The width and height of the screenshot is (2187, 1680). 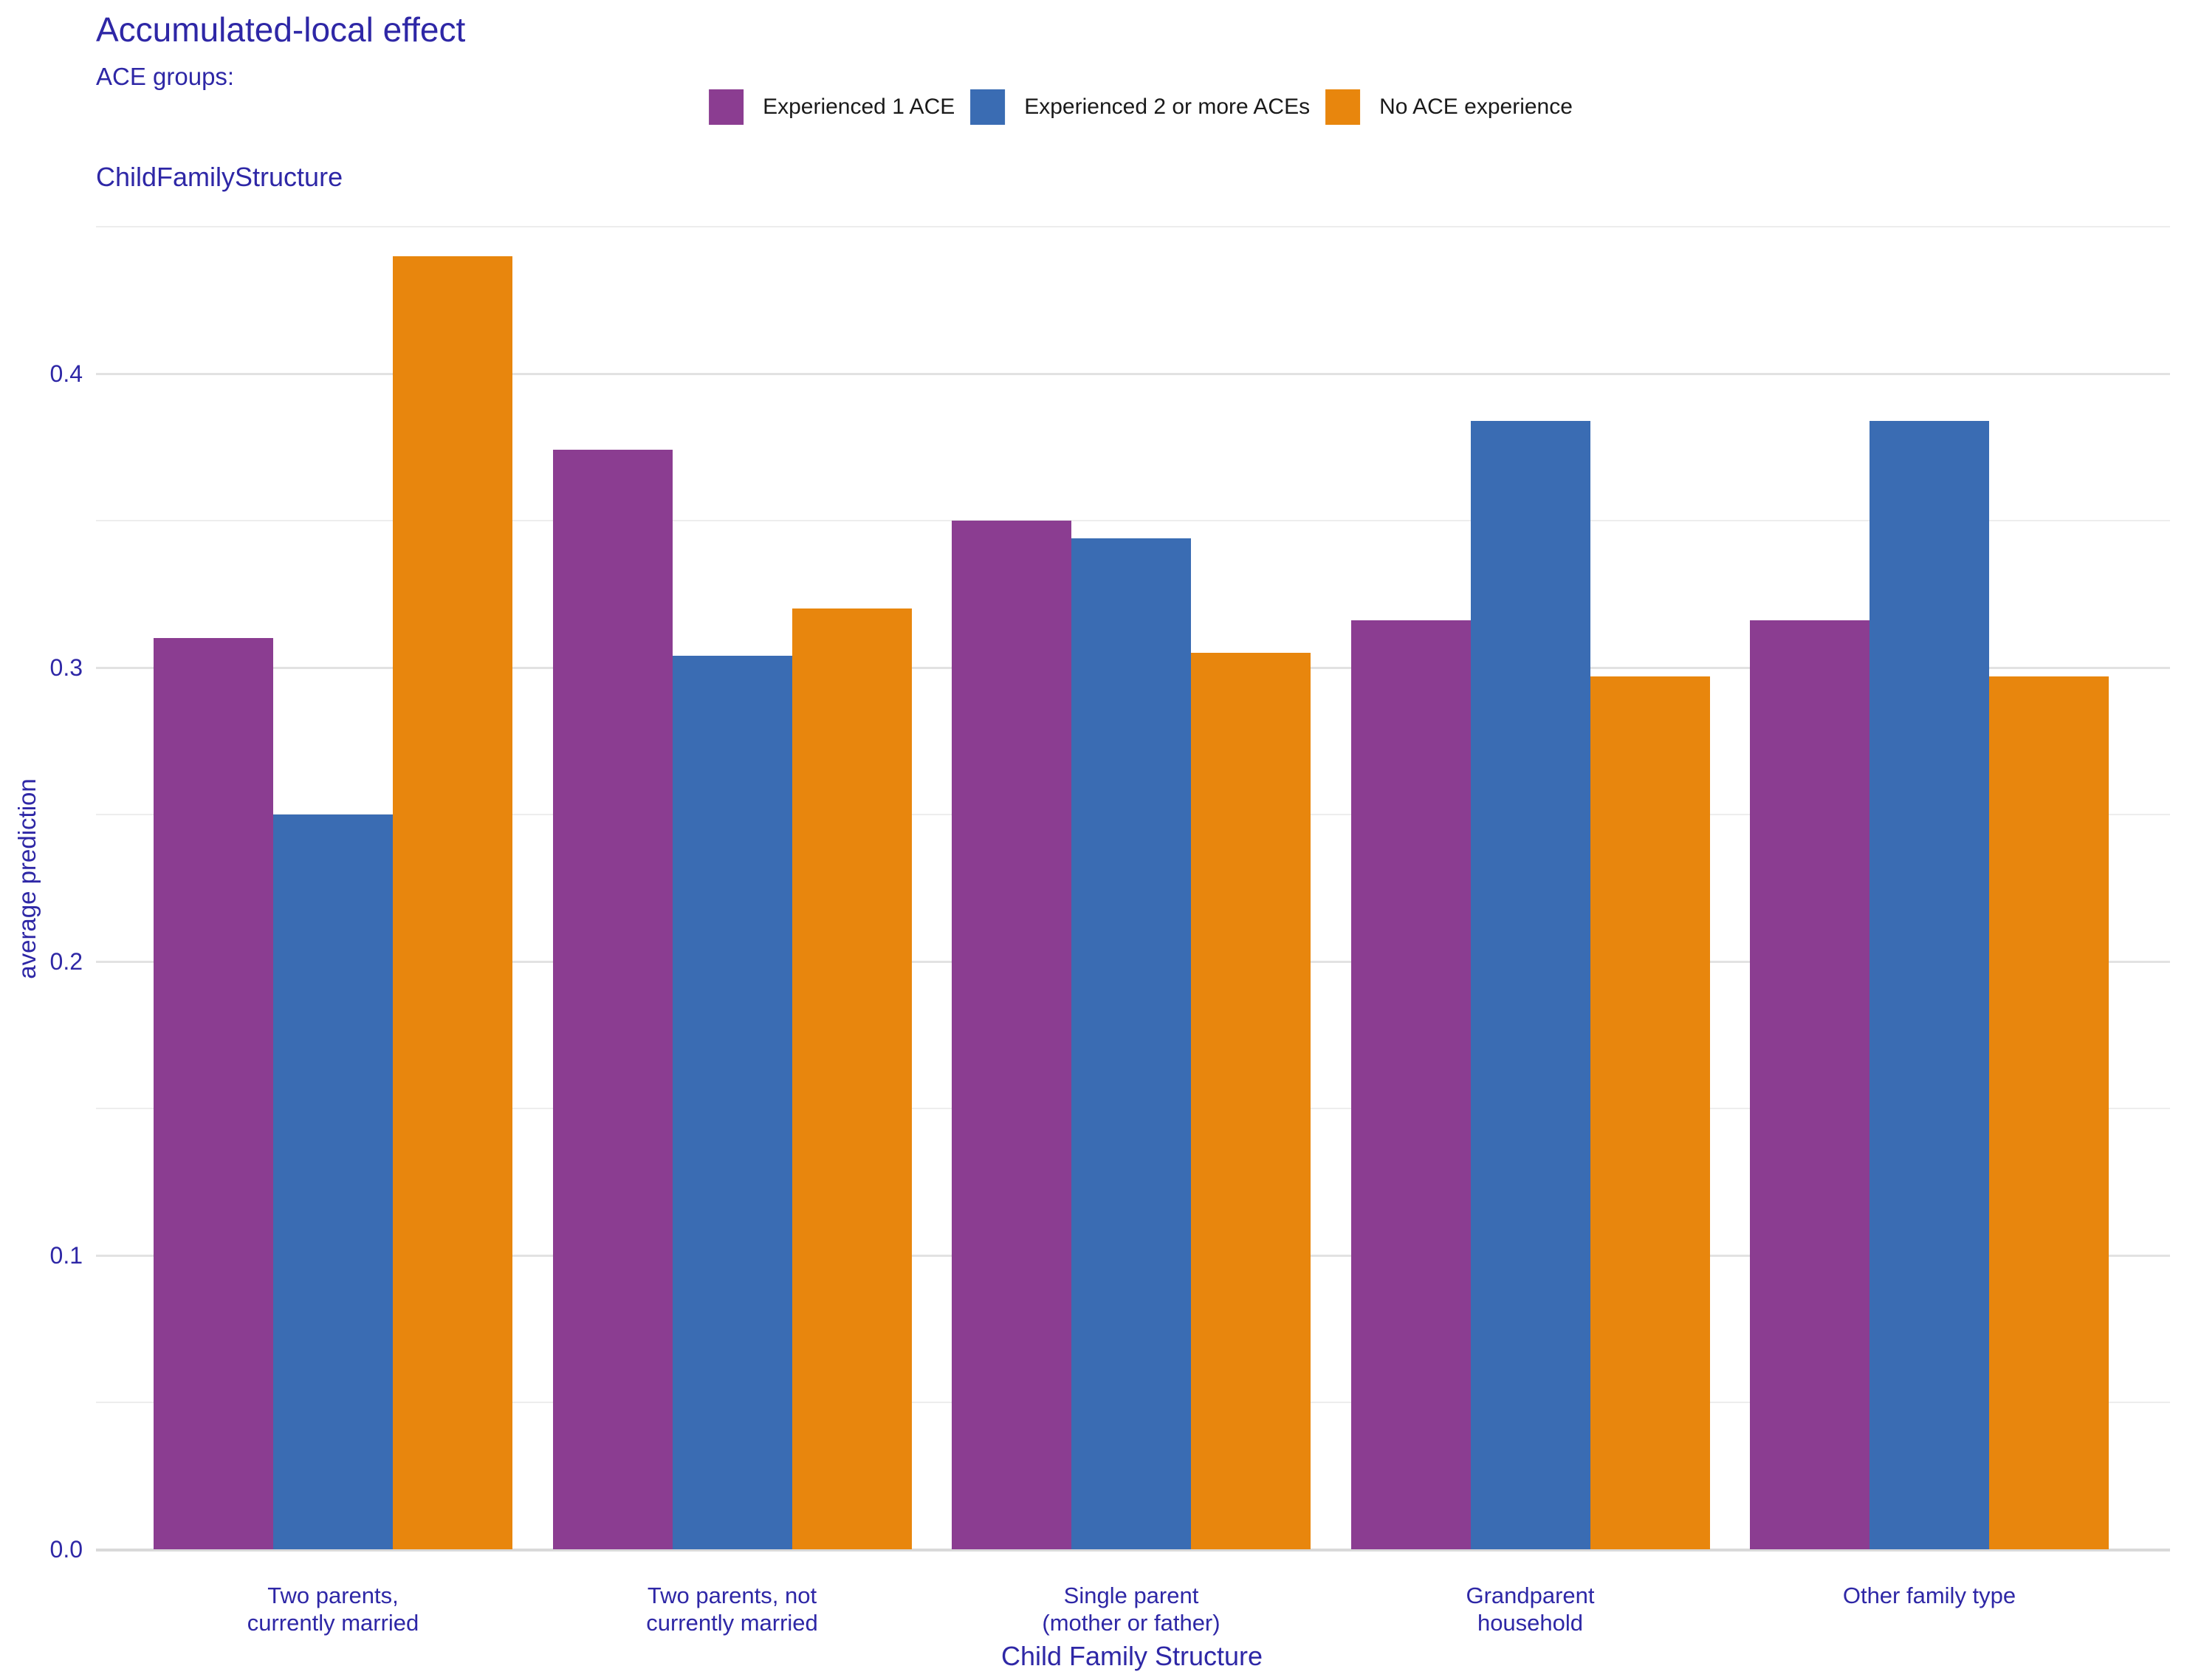 What do you see at coordinates (219, 177) in the screenshot?
I see `panel-label: ChildFamilyStructure` at bounding box center [219, 177].